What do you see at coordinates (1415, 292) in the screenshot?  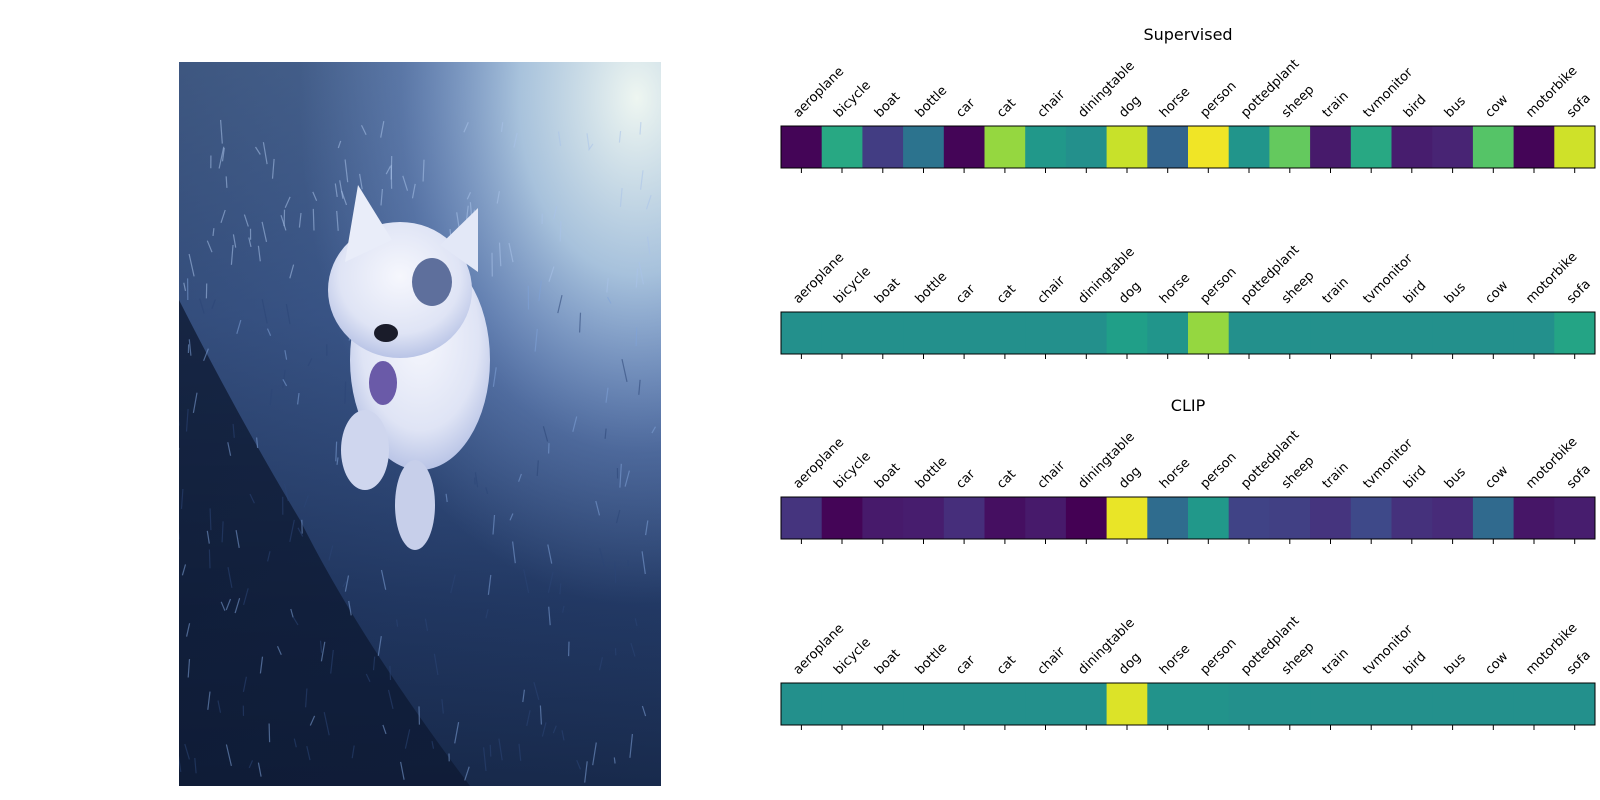 I see `tick-label: bird` at bounding box center [1415, 292].